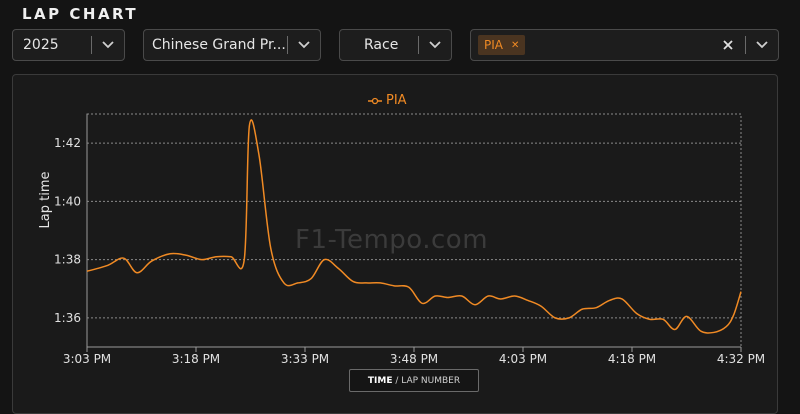 The width and height of the screenshot is (800, 414). Describe the element at coordinates (380, 380) in the screenshot. I see `x-axis-mode-active: TIME` at that location.